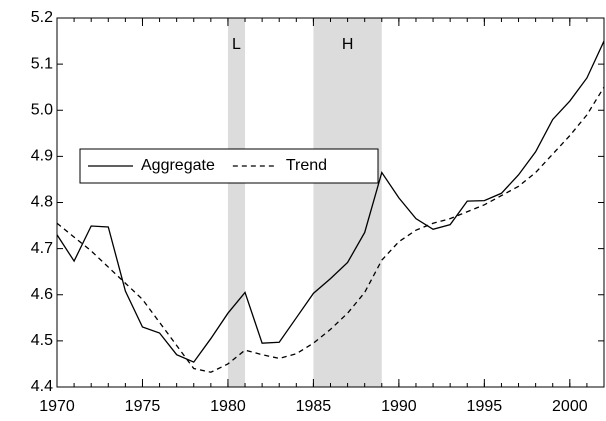 The height and width of the screenshot is (421, 606). Describe the element at coordinates (178, 165) in the screenshot. I see `legend-label: Aggregate` at that location.